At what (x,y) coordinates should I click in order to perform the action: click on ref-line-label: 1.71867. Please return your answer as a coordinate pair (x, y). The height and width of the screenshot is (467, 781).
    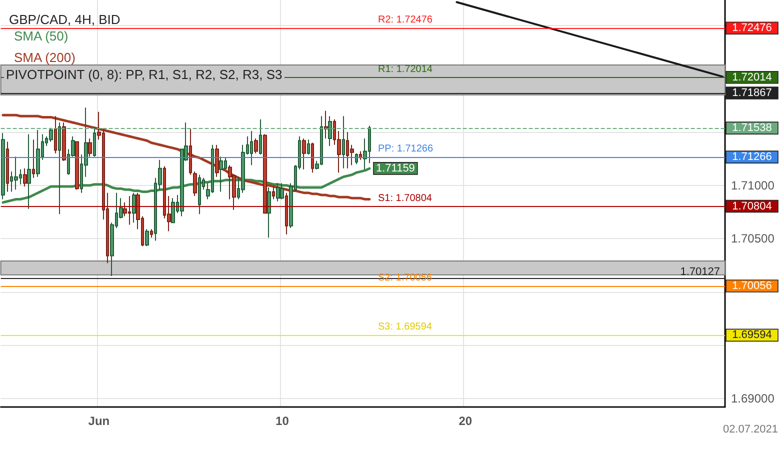
    Looking at the image, I should click on (752, 93).